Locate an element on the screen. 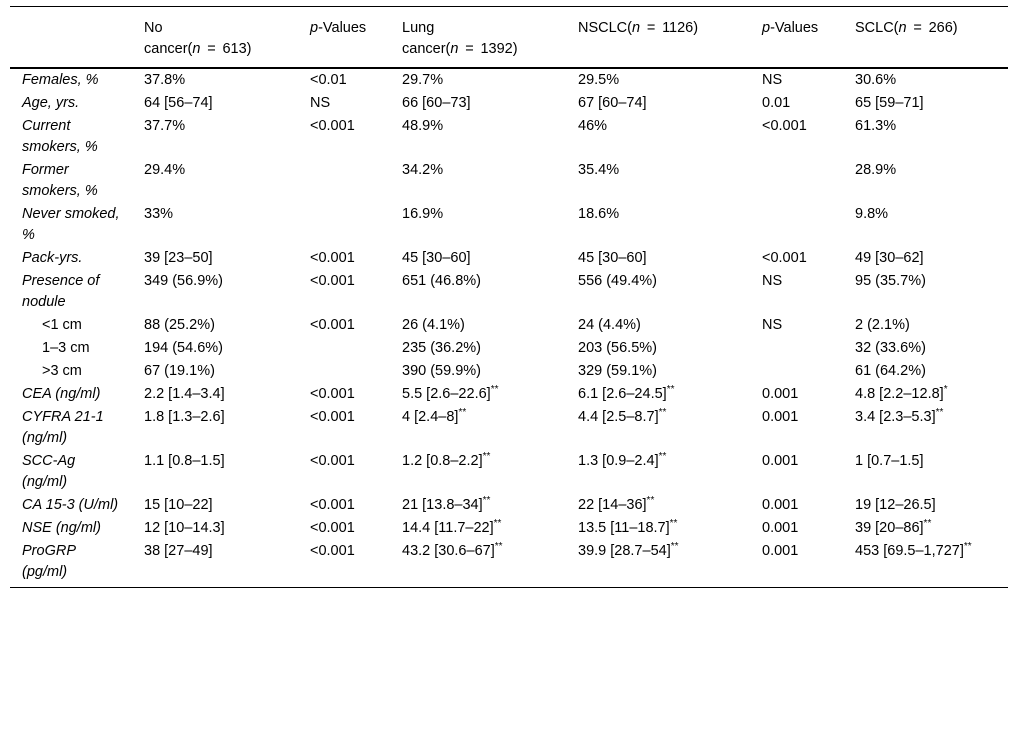  cell-sclc: 3.4 [2.3–5.3]** is located at coordinates (925, 428).